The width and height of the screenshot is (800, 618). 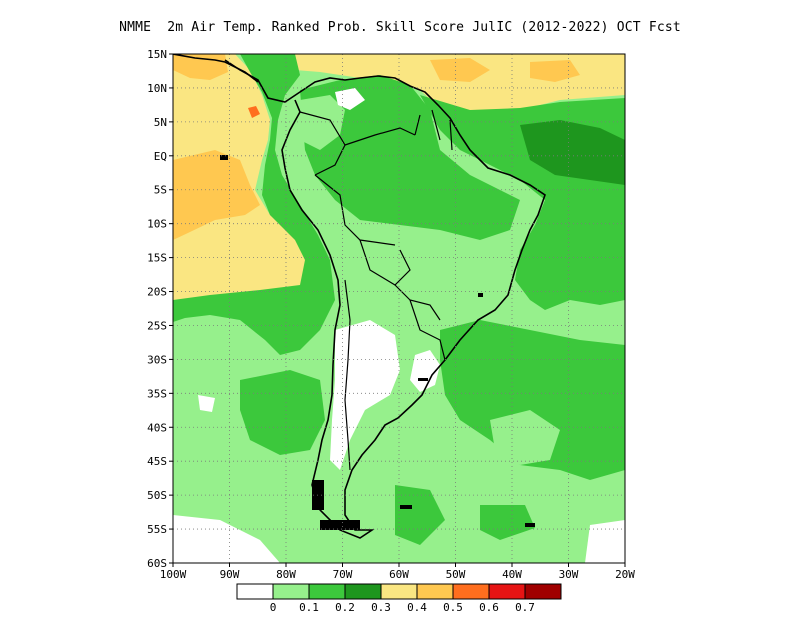 What do you see at coordinates (417, 607) in the screenshot?
I see `colorbar-label: 0.4` at bounding box center [417, 607].